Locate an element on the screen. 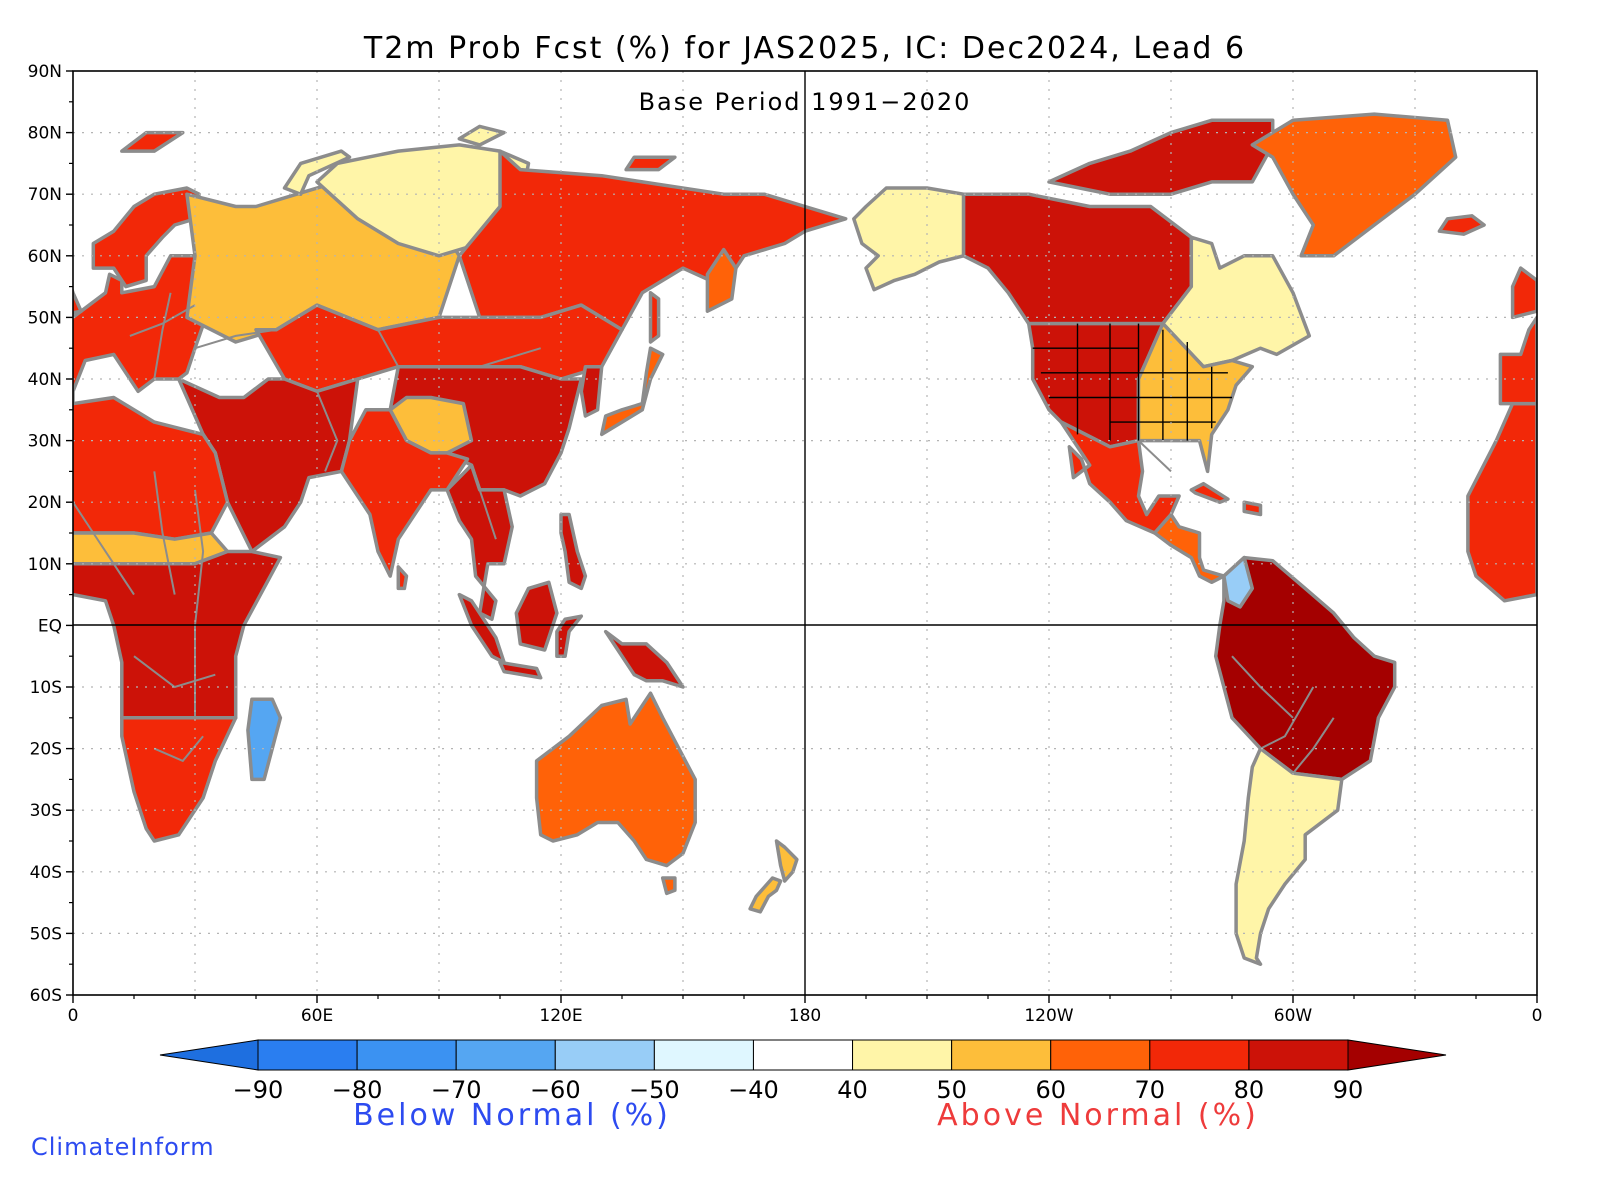 This screenshot has width=1600, height=1200. land-java is located at coordinates (520, 670).